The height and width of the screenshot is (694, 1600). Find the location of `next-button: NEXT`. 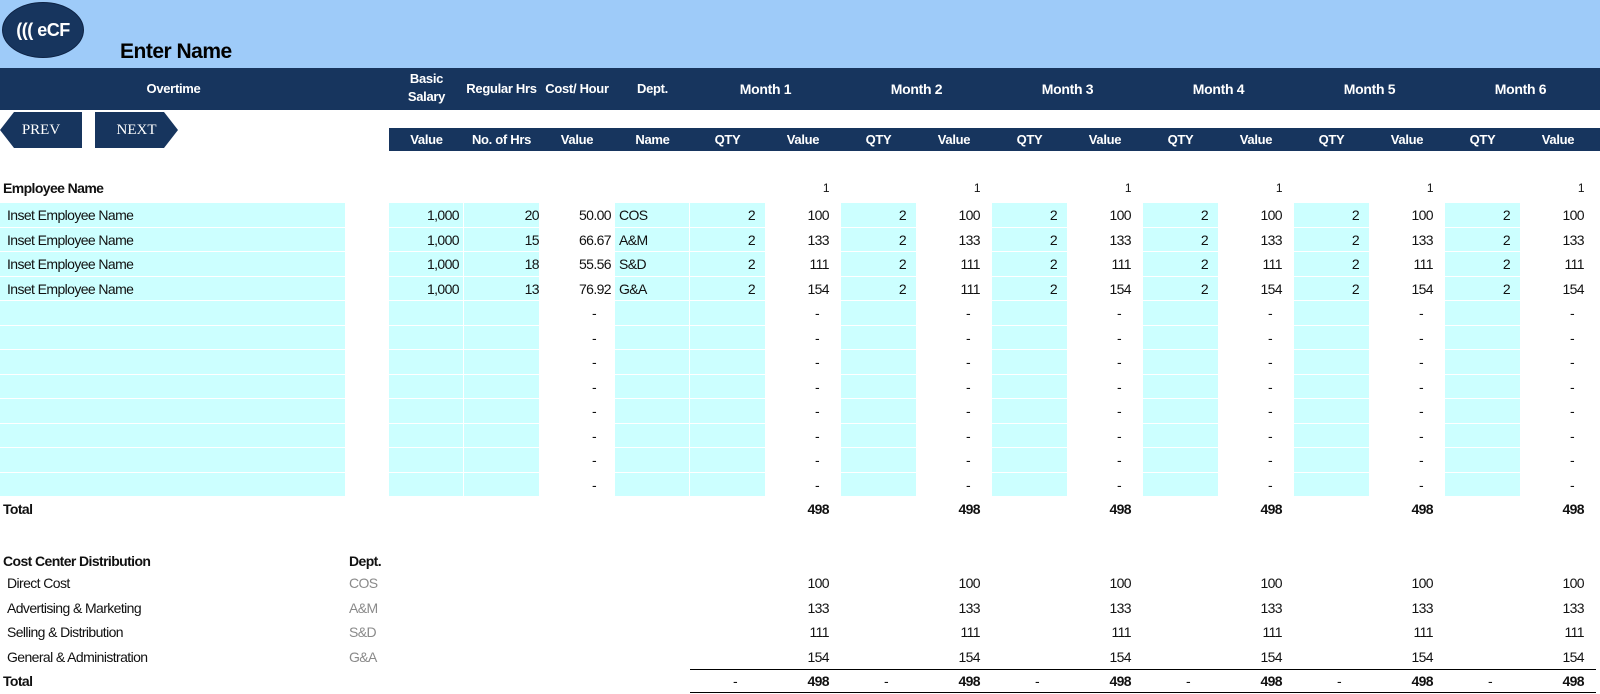

next-button: NEXT is located at coordinates (136, 130).